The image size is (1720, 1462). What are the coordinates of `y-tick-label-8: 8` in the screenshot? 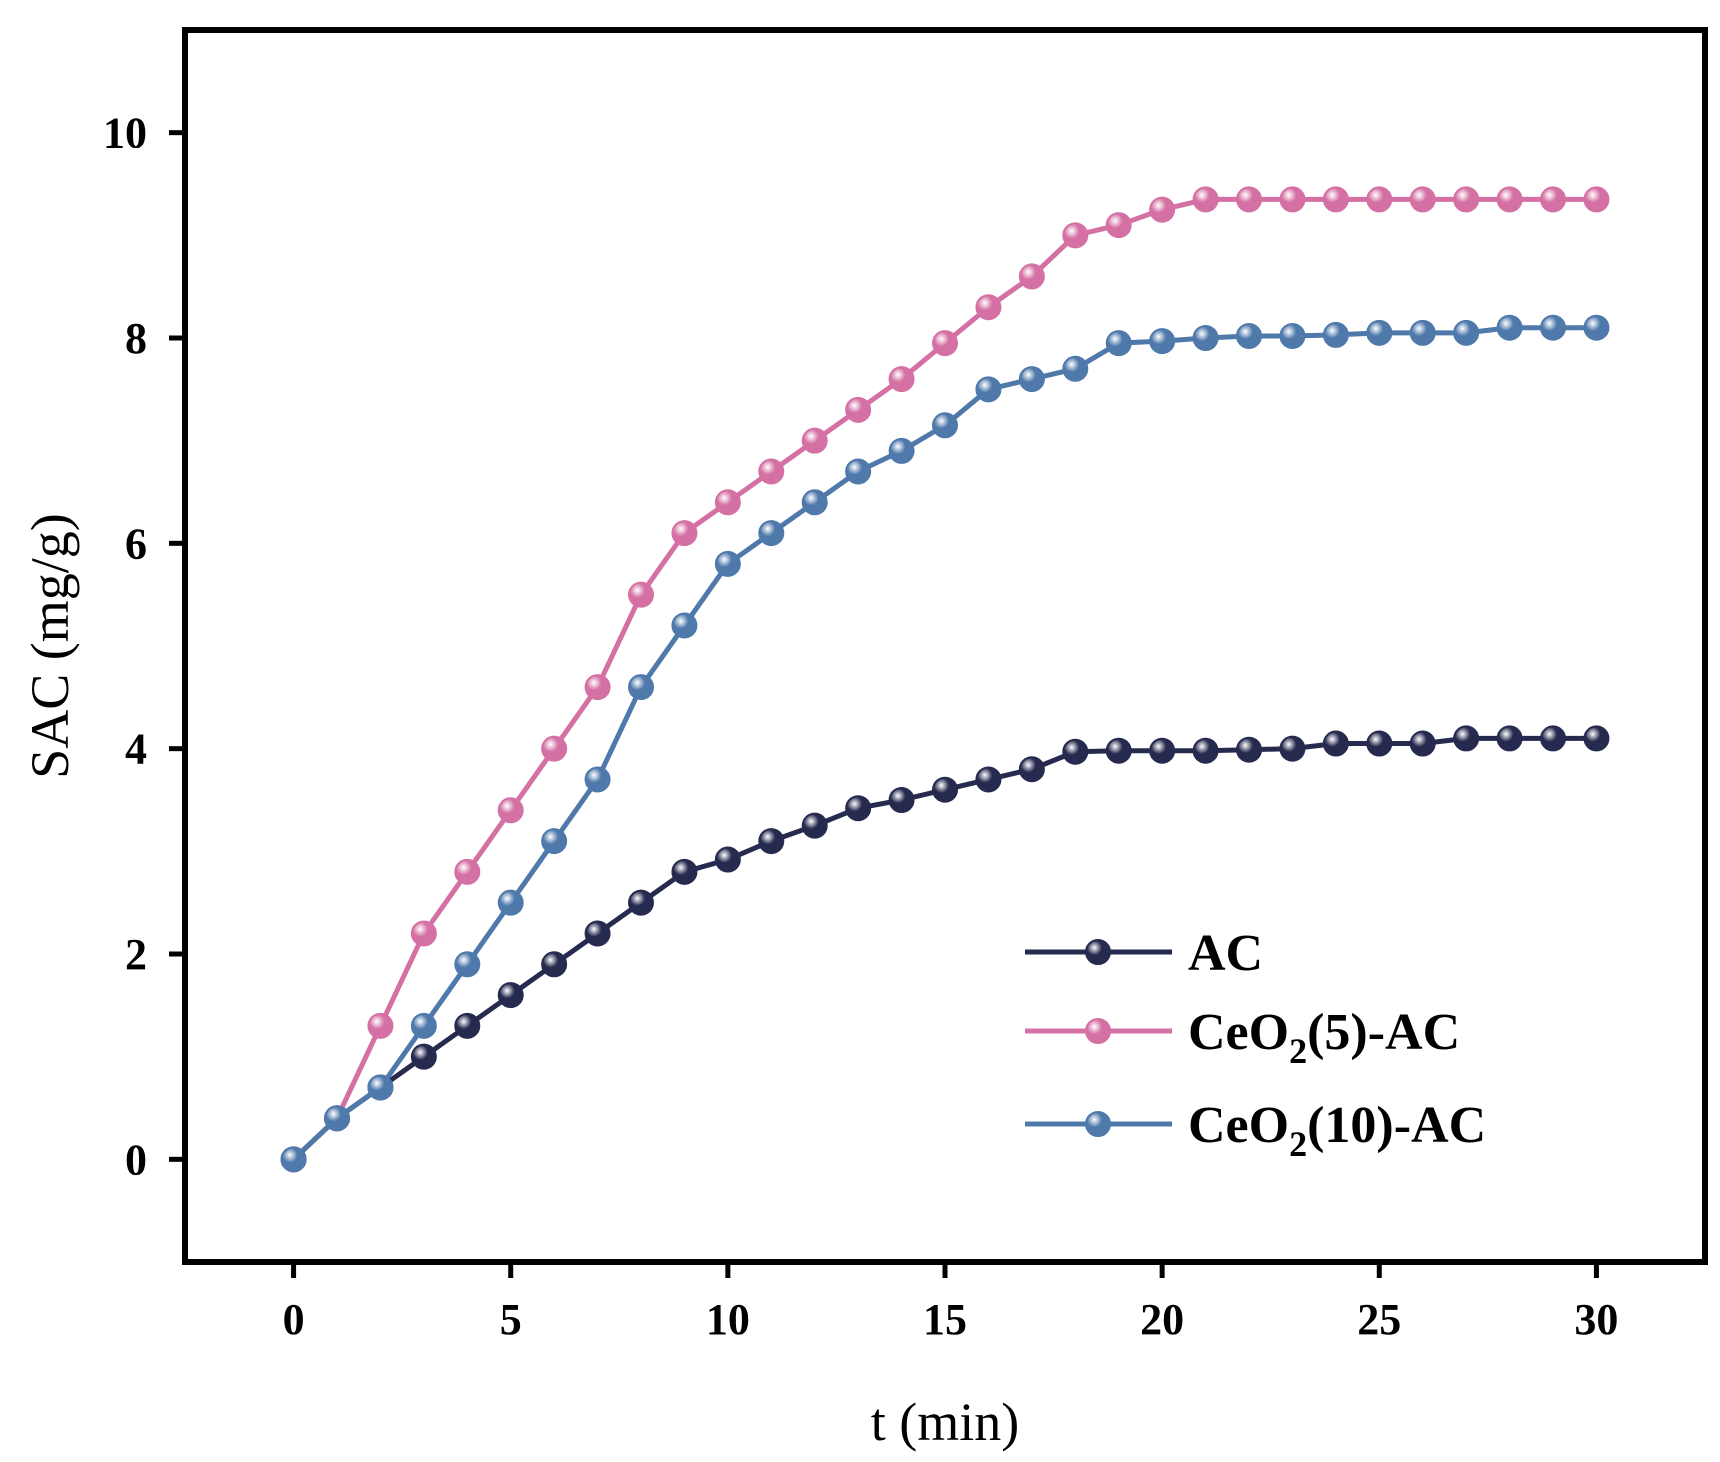 It's located at (136, 338).